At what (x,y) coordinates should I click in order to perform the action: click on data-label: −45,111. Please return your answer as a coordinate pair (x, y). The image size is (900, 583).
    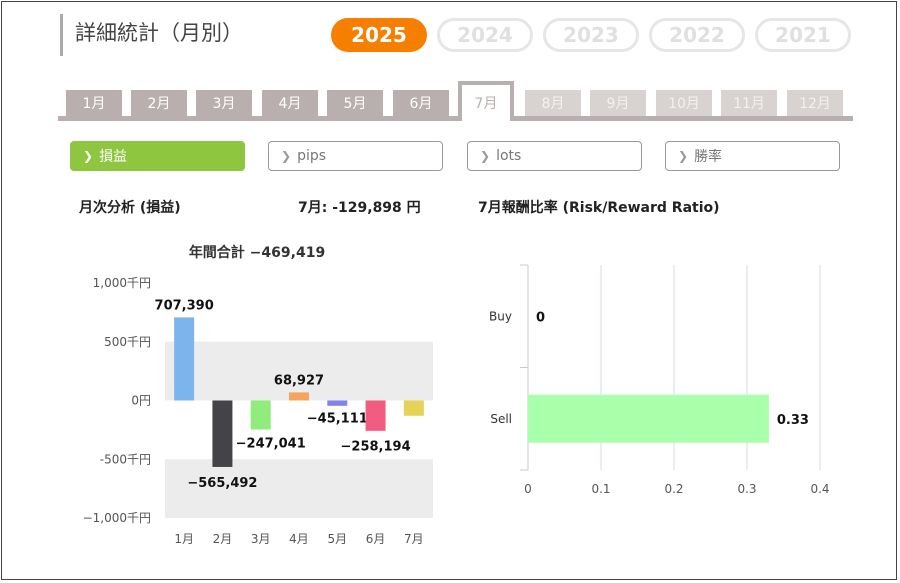
    Looking at the image, I should click on (337, 419).